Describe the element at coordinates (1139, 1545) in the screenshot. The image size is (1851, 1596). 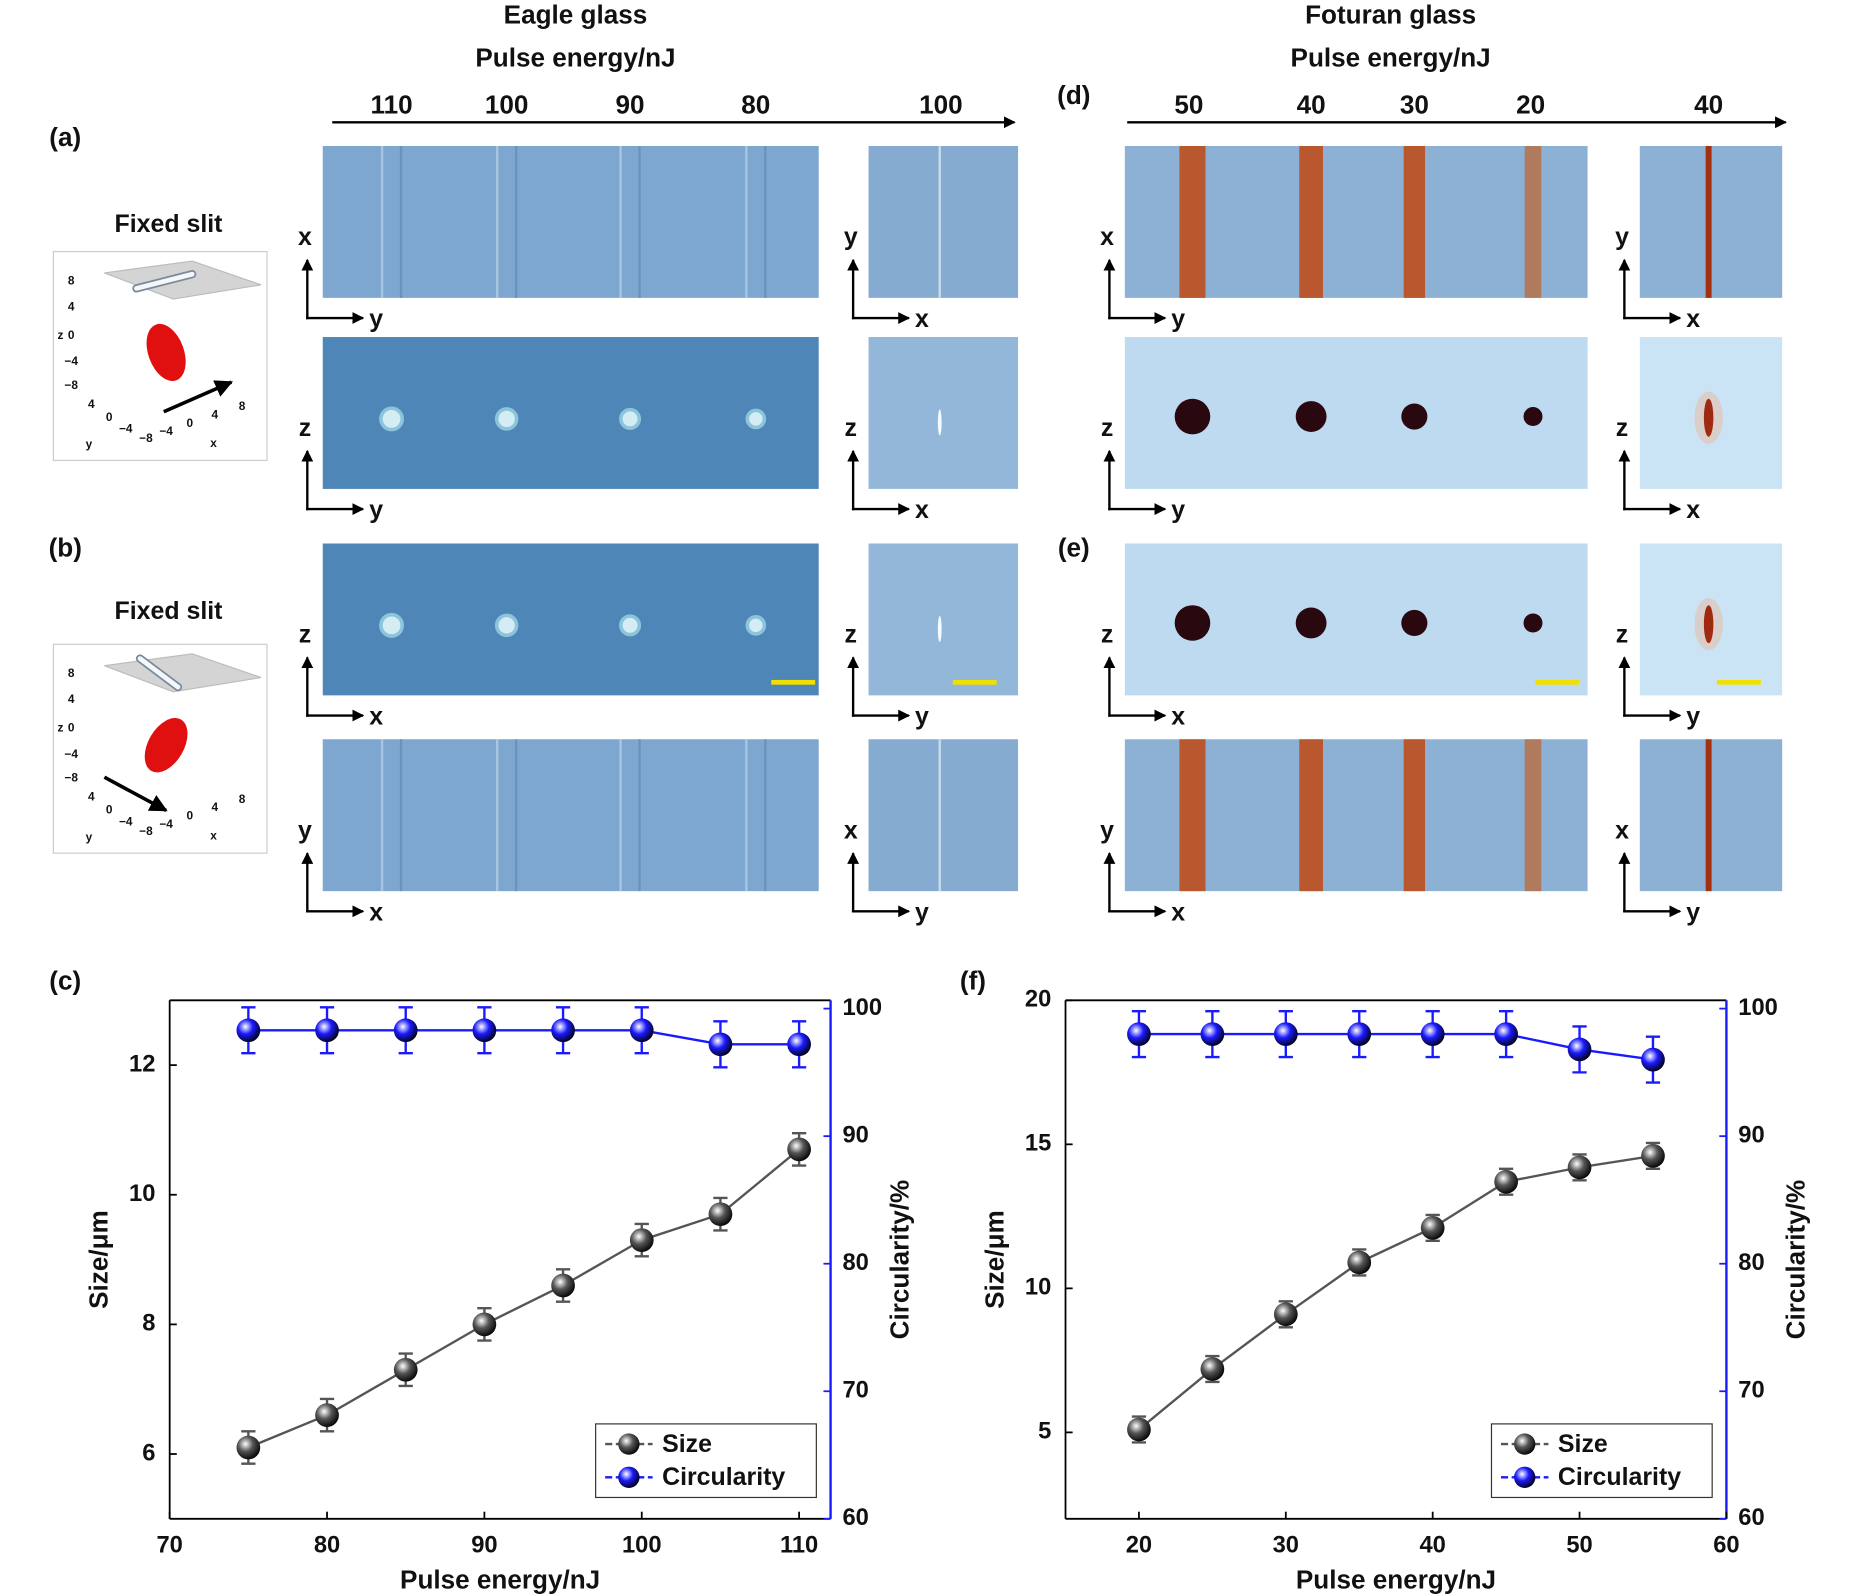
I see `x-tick-label: 20` at that location.